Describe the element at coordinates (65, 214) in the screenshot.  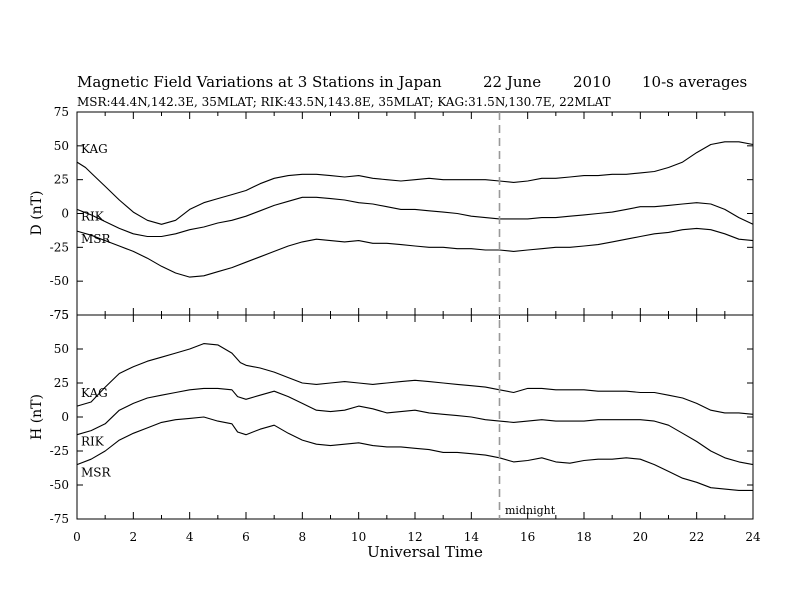
I see `d-ytick-label: 0` at that location.